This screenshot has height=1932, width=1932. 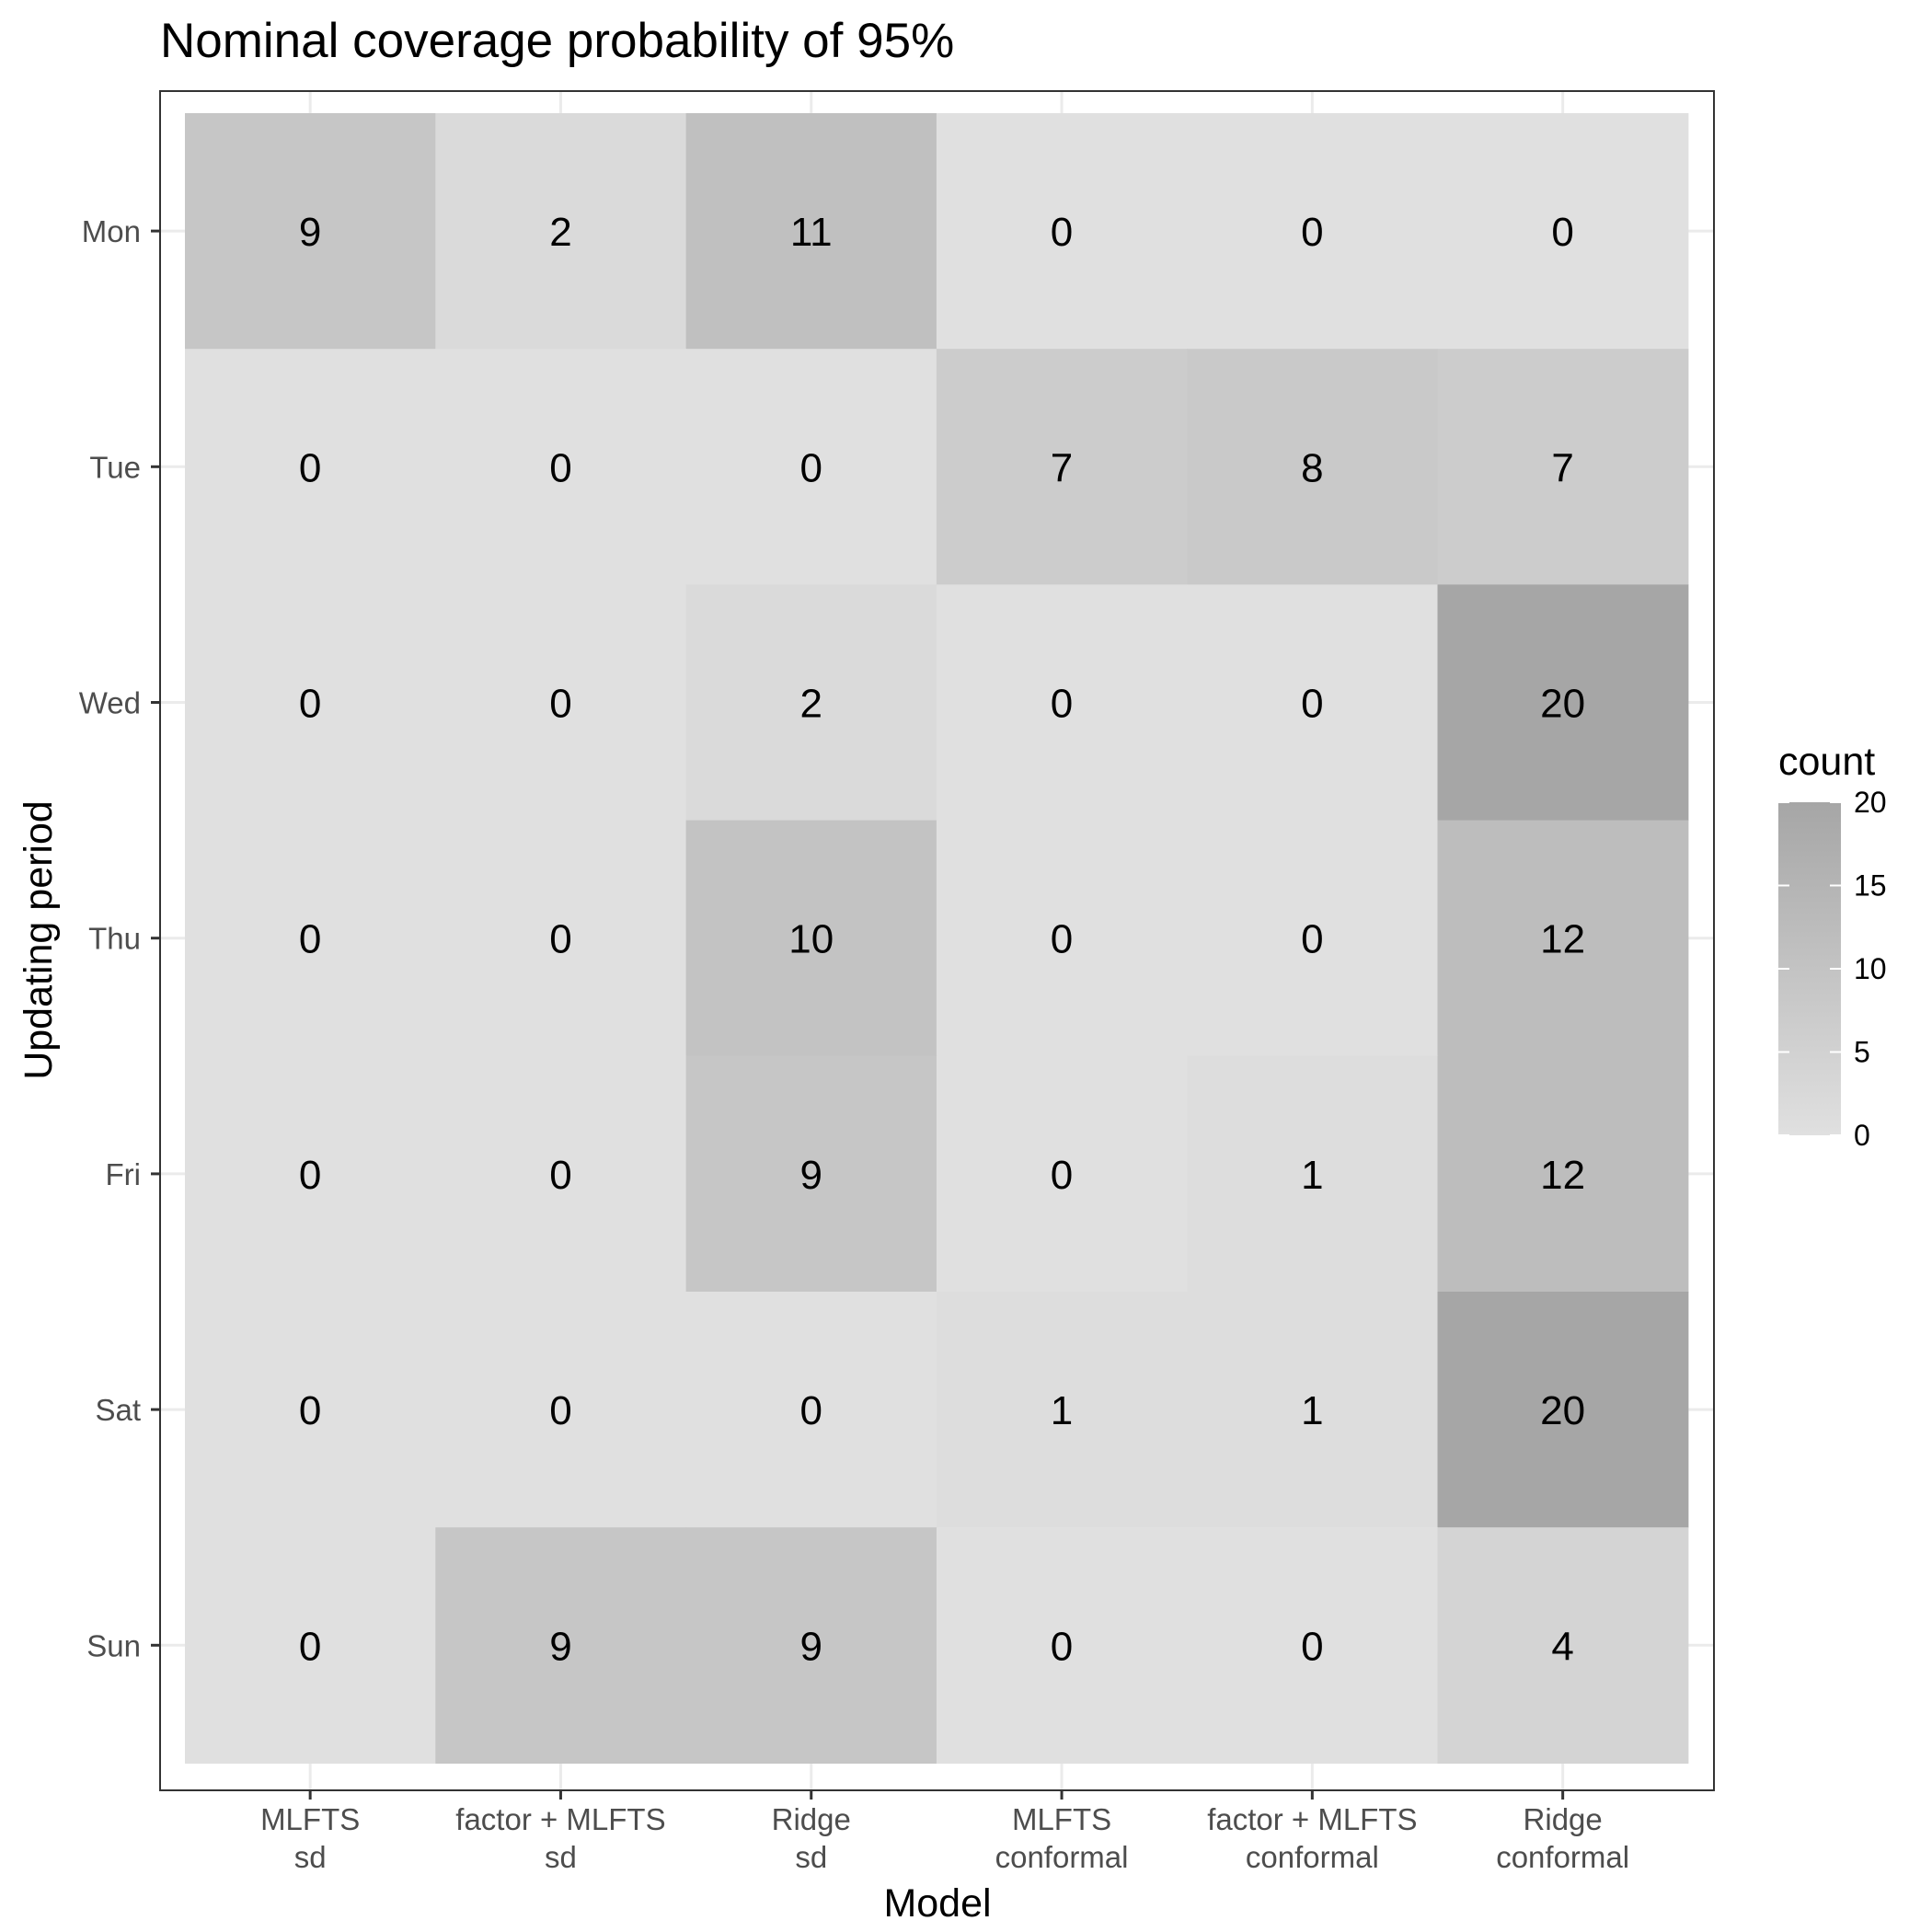 What do you see at coordinates (1862, 1135) in the screenshot?
I see `legend-tick-label: 0` at bounding box center [1862, 1135].